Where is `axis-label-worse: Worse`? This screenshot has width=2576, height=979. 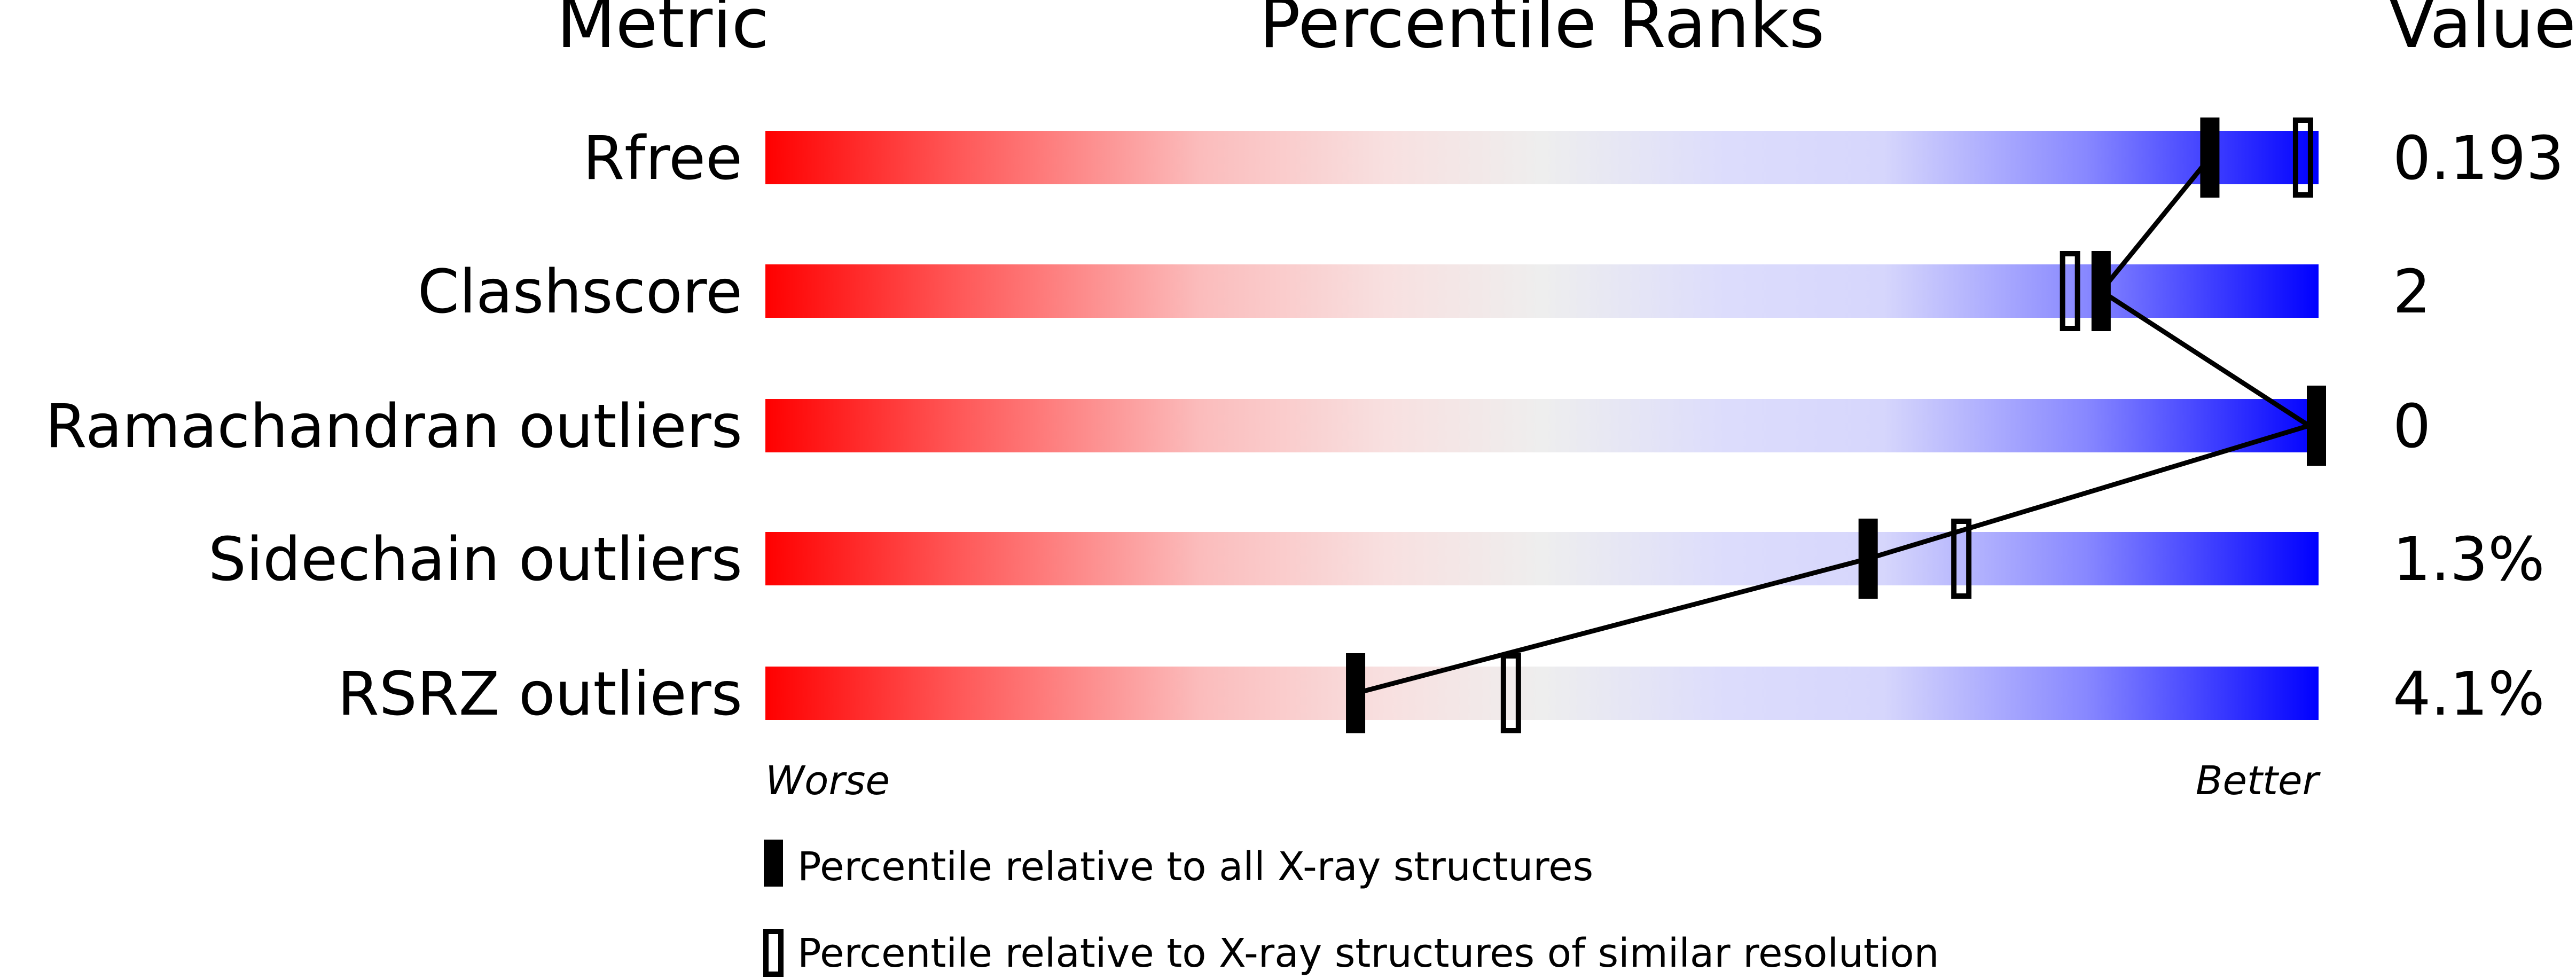 axis-label-worse: Worse is located at coordinates (827, 781).